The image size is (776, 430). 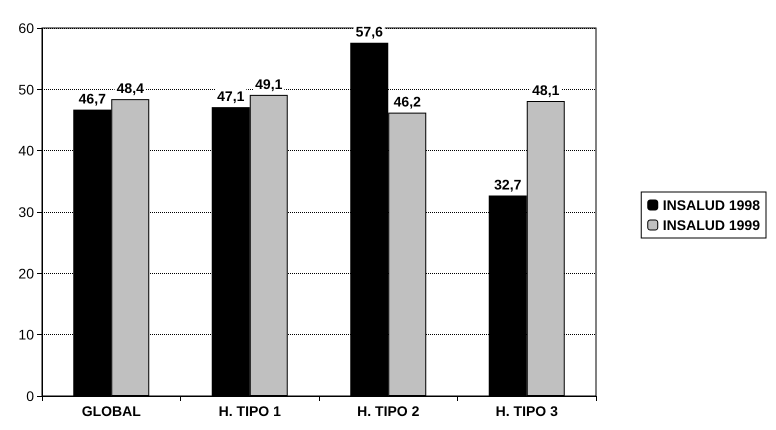 What do you see at coordinates (26, 212) in the screenshot?
I see `y-tick-label: 30` at bounding box center [26, 212].